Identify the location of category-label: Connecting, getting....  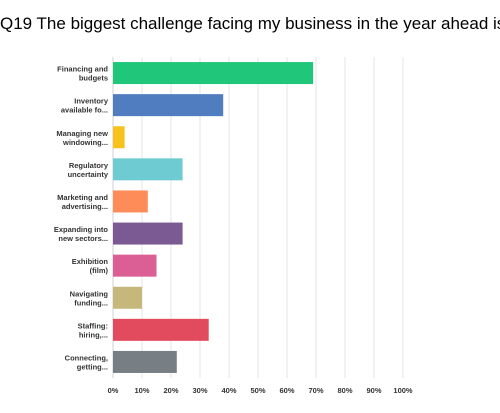
(86, 362).